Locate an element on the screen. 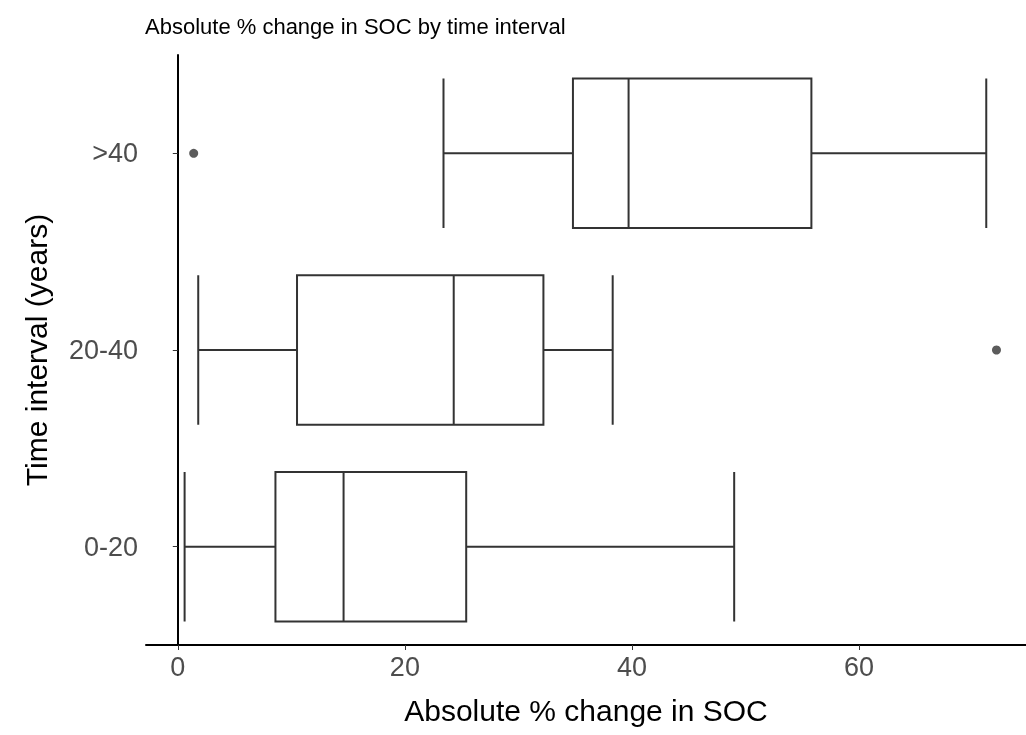 The image size is (1026, 735). y-tick-label: >40 is located at coordinates (115, 153).